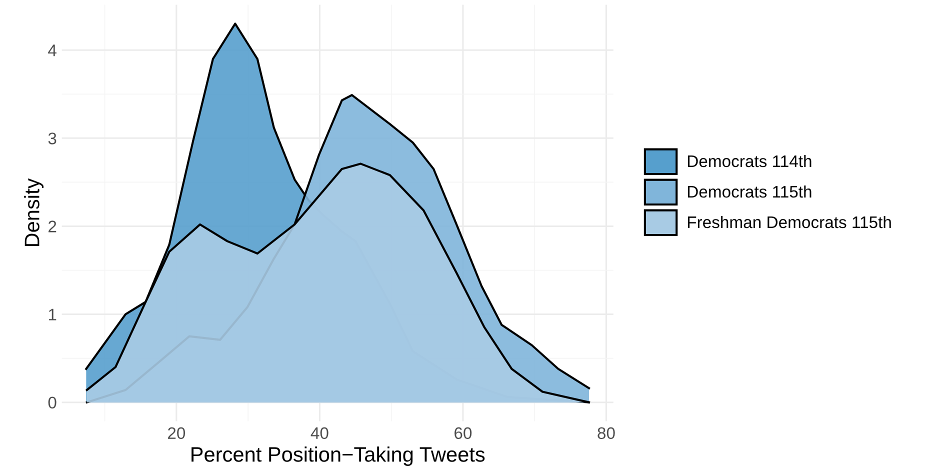 This screenshot has height=476, width=951. I want to click on legend-label: Democrats 115th, so click(750, 191).